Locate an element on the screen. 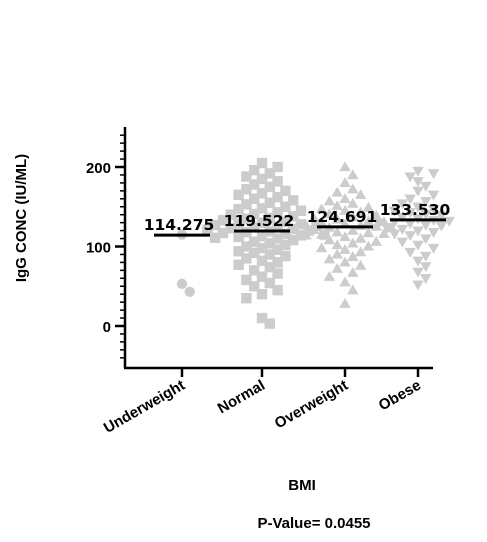  mean-label-normal: 119.522 is located at coordinates (259, 221).